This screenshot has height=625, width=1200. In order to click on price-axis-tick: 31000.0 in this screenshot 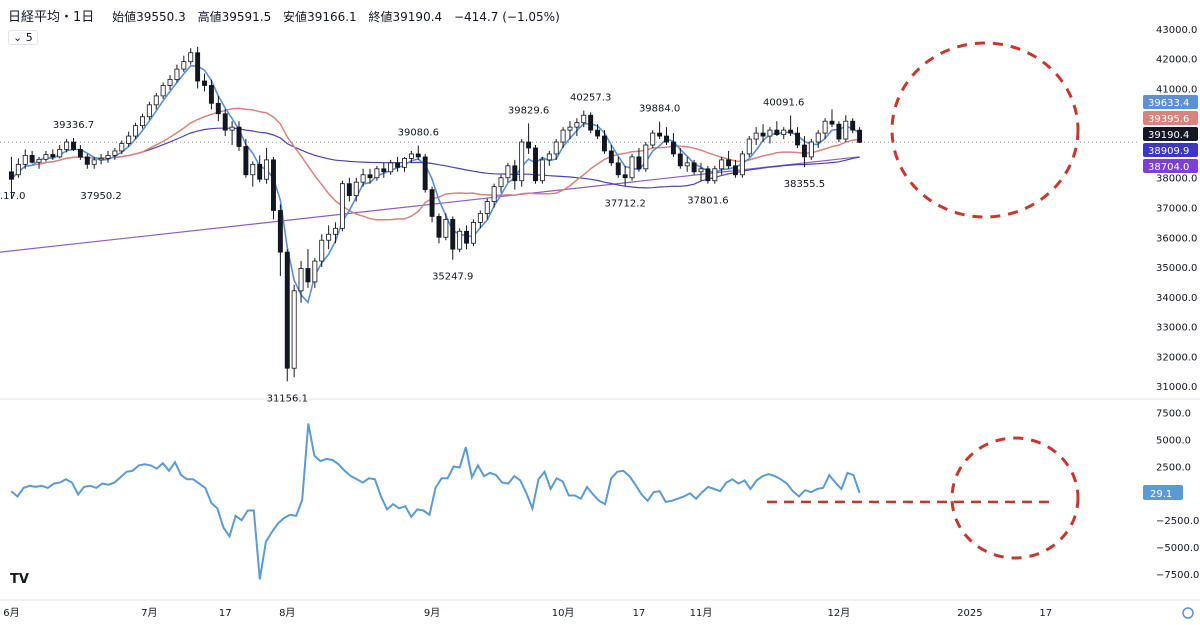, I will do `click(1176, 387)`.